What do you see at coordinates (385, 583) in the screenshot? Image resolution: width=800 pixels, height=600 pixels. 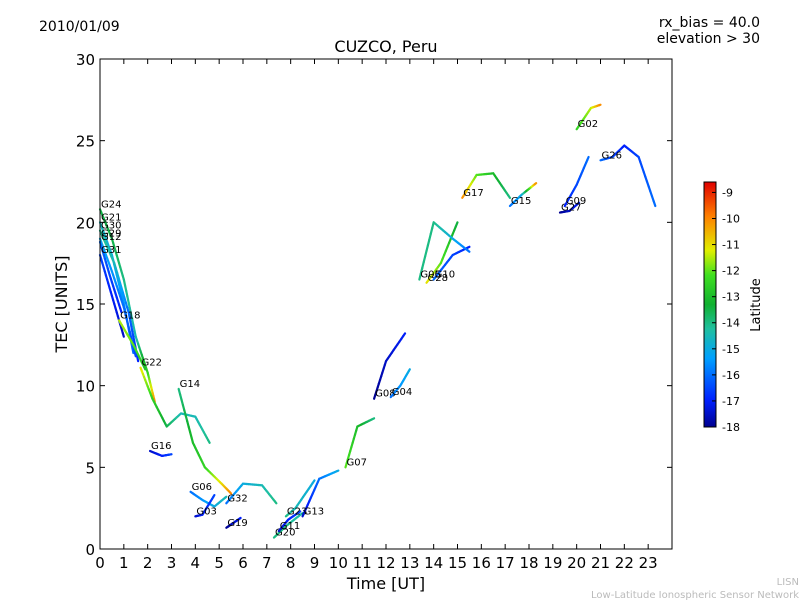 I see `x-axis-label: Time [UT]` at bounding box center [385, 583].